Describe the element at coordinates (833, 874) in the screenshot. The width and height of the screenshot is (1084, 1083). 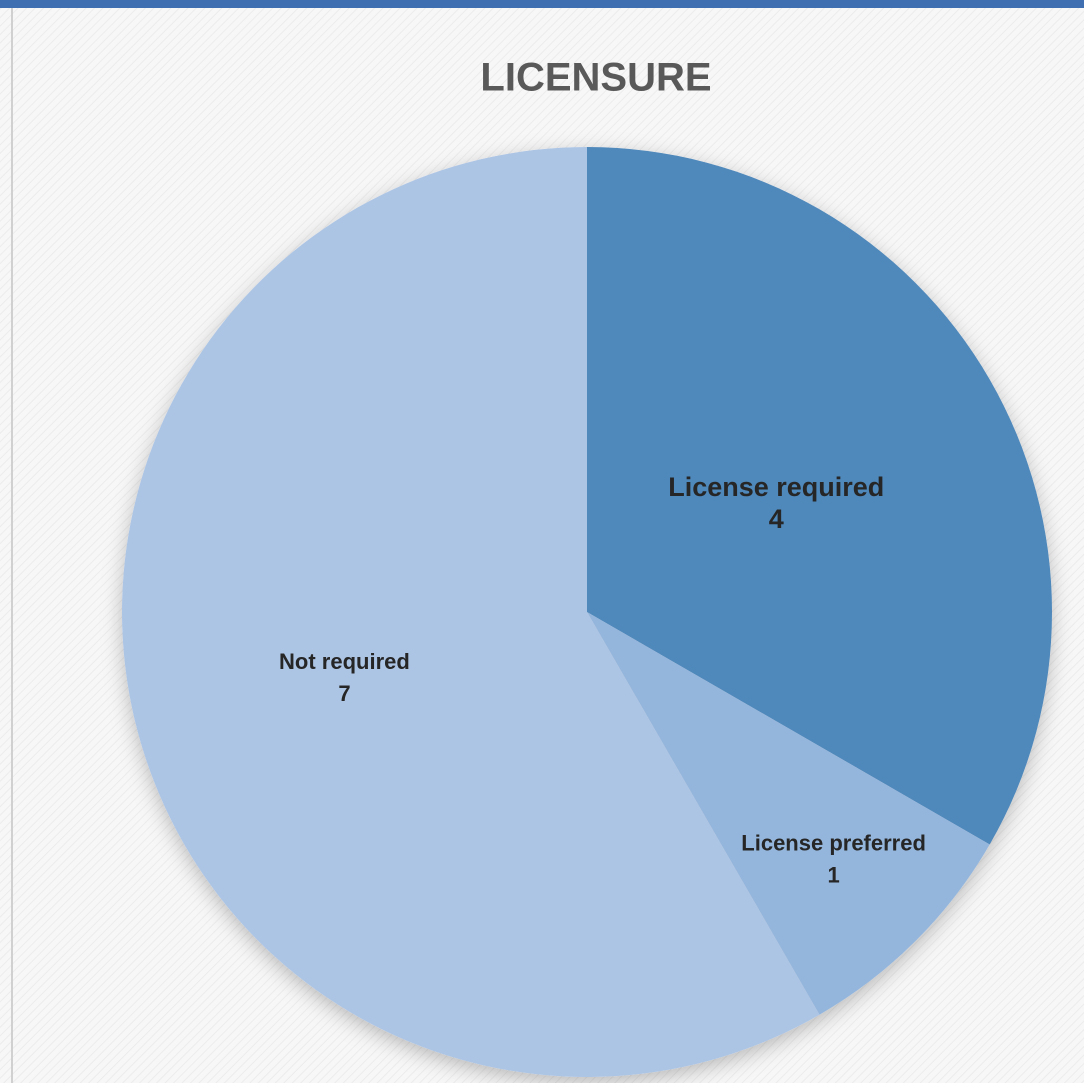
I see `slice-value: 1` at that location.